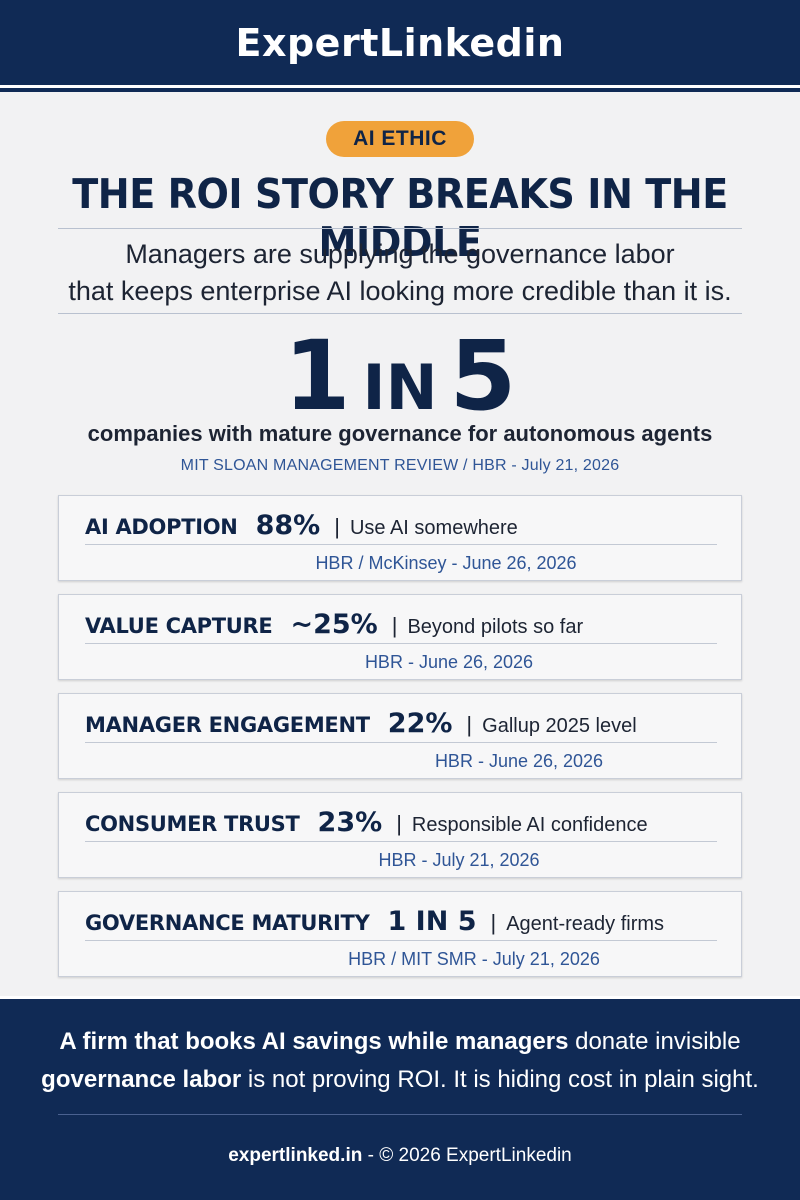 This screenshot has width=800, height=1200. Describe the element at coordinates (227, 923) in the screenshot. I see `metric-label: GOVERNANCE MATURITY` at that location.